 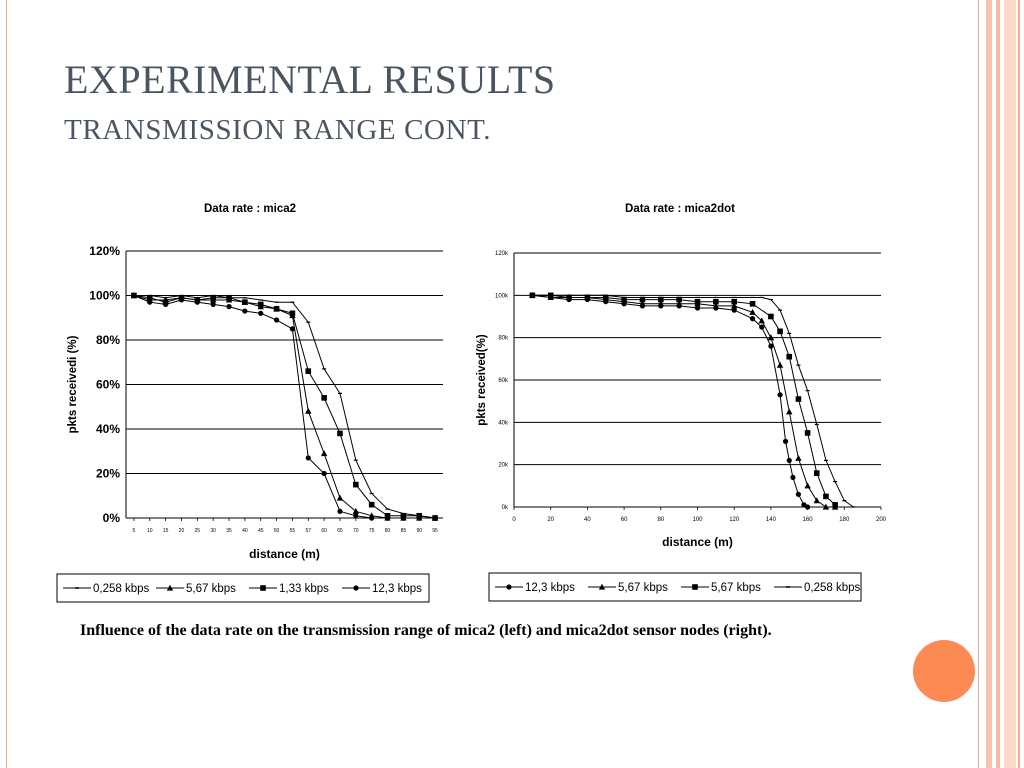 I want to click on legend-label: 0,258 kbps, so click(x=121, y=589).